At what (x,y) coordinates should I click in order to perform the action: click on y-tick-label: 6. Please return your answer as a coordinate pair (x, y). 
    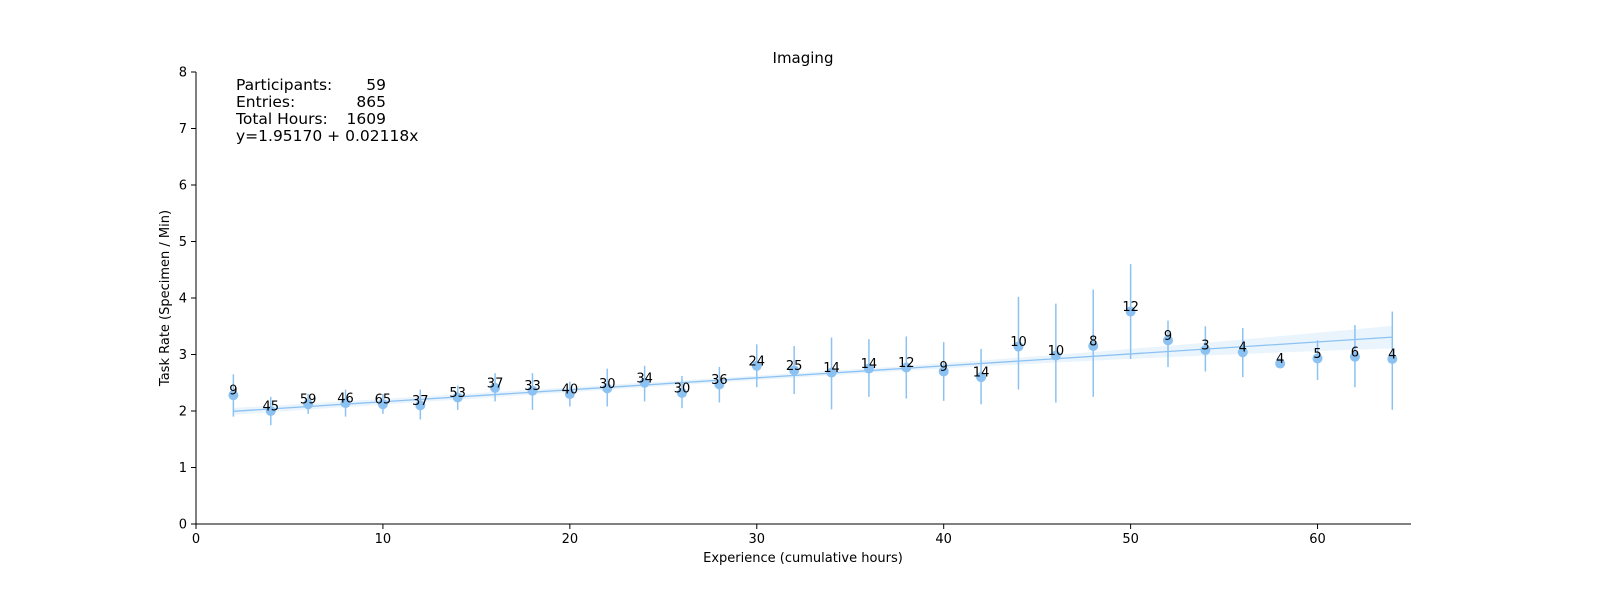
    Looking at the image, I should click on (183, 186).